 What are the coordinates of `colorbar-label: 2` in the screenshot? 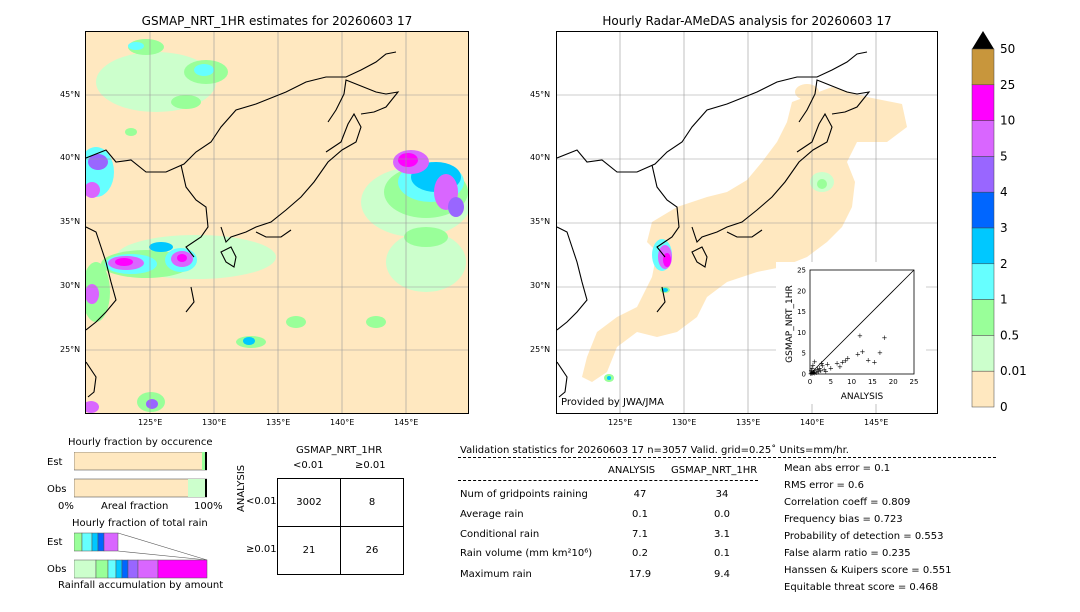 It's located at (1004, 264).